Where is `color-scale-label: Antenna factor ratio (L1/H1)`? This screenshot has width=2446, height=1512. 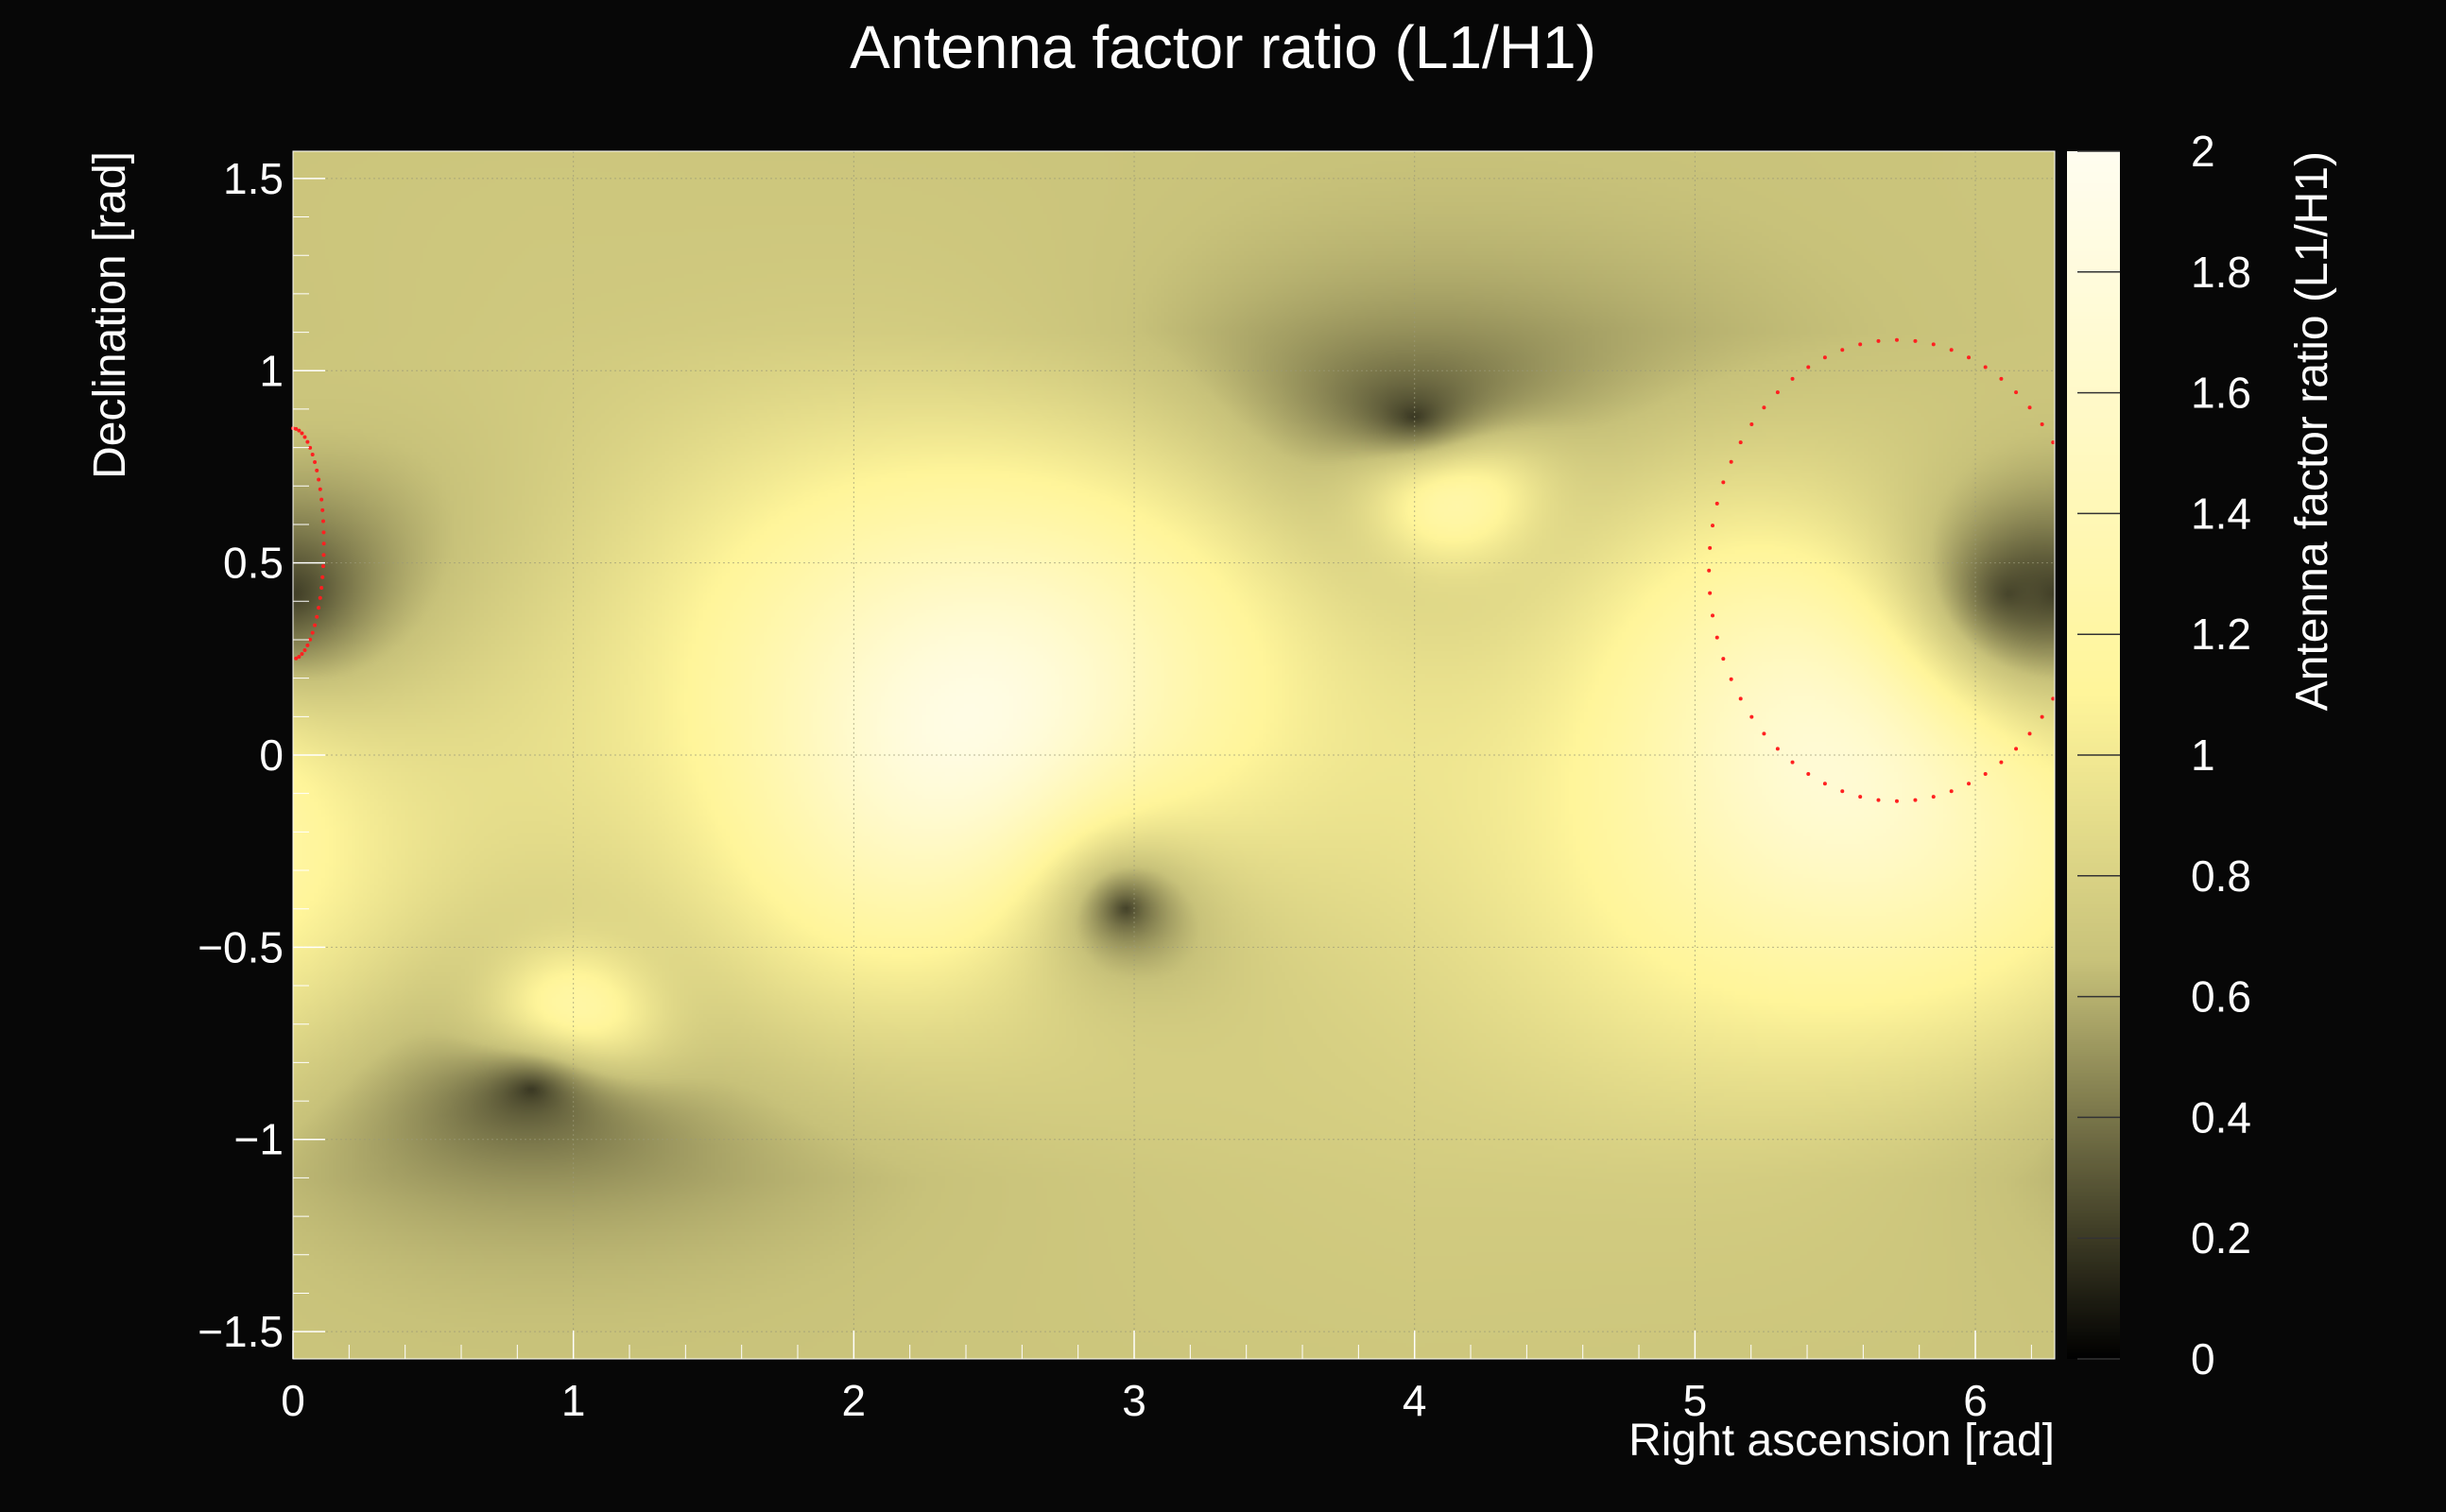 color-scale-label: Antenna factor ratio (L1/H1) is located at coordinates (2312, 431).